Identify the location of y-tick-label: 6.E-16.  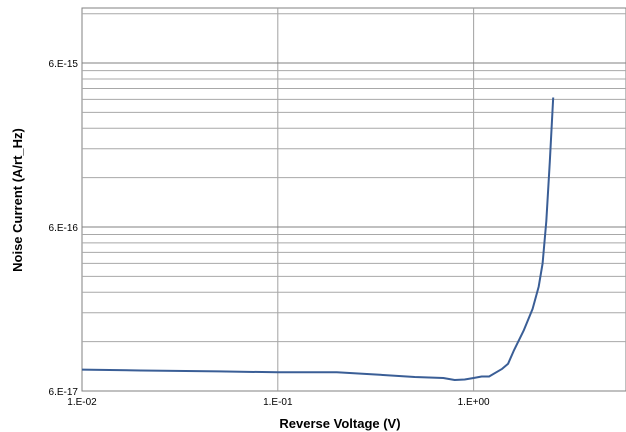
(64, 228).